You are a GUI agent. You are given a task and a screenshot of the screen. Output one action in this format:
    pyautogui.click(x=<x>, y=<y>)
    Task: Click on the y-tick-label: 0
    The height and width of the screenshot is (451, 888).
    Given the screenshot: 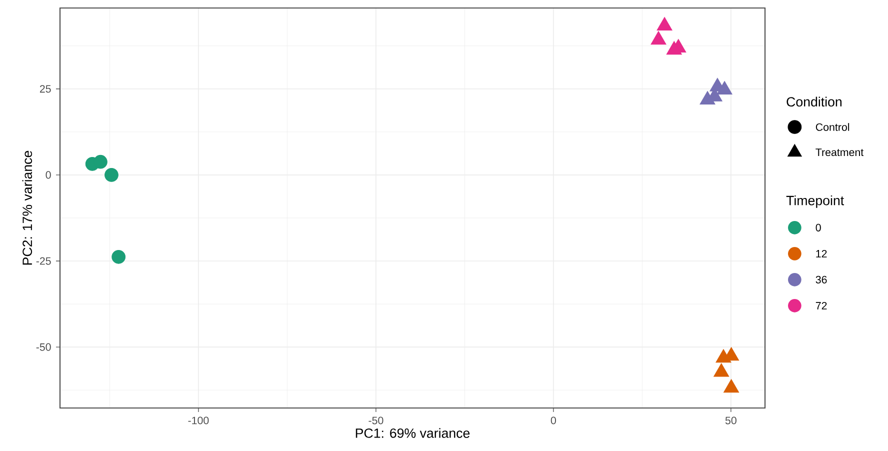 What is the action you would take?
    pyautogui.click(x=48, y=175)
    